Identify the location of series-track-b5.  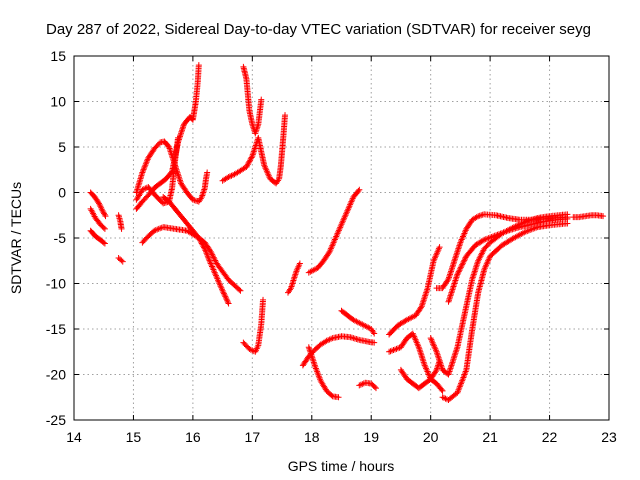
(196, 250).